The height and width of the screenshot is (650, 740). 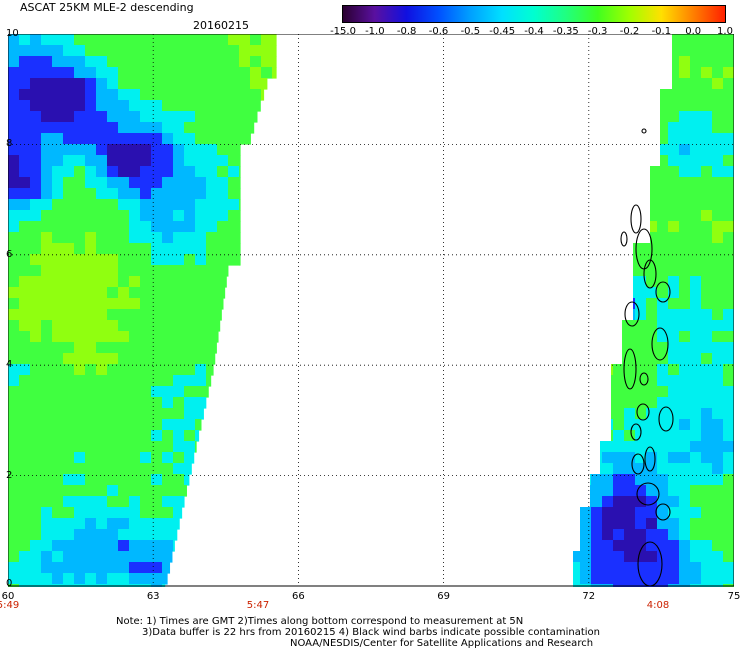 What do you see at coordinates (9, 475) in the screenshot?
I see `latitude-label: 2` at bounding box center [9, 475].